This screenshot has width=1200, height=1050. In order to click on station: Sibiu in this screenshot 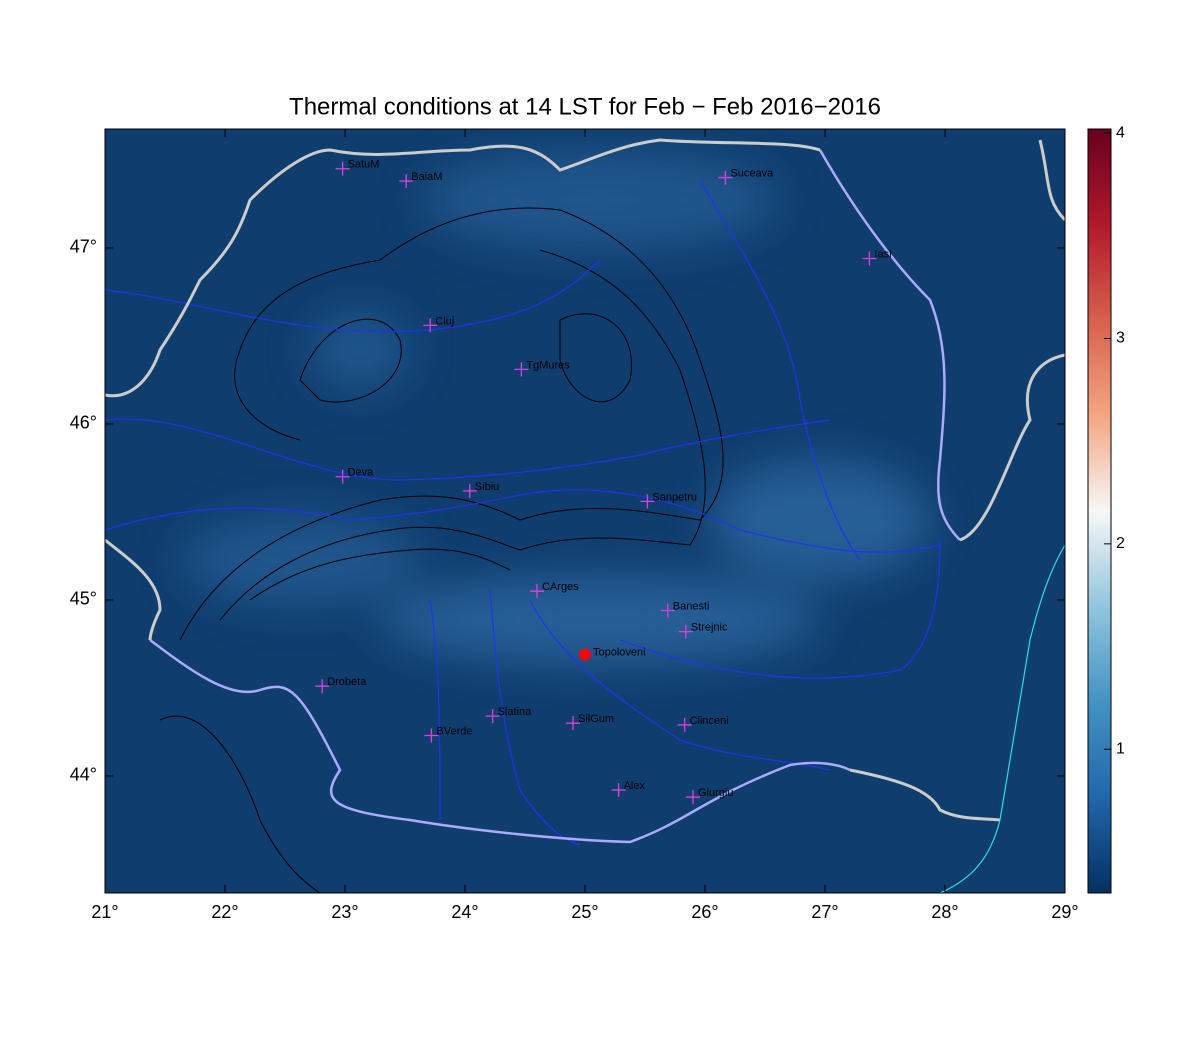, I will do `click(480, 489)`.